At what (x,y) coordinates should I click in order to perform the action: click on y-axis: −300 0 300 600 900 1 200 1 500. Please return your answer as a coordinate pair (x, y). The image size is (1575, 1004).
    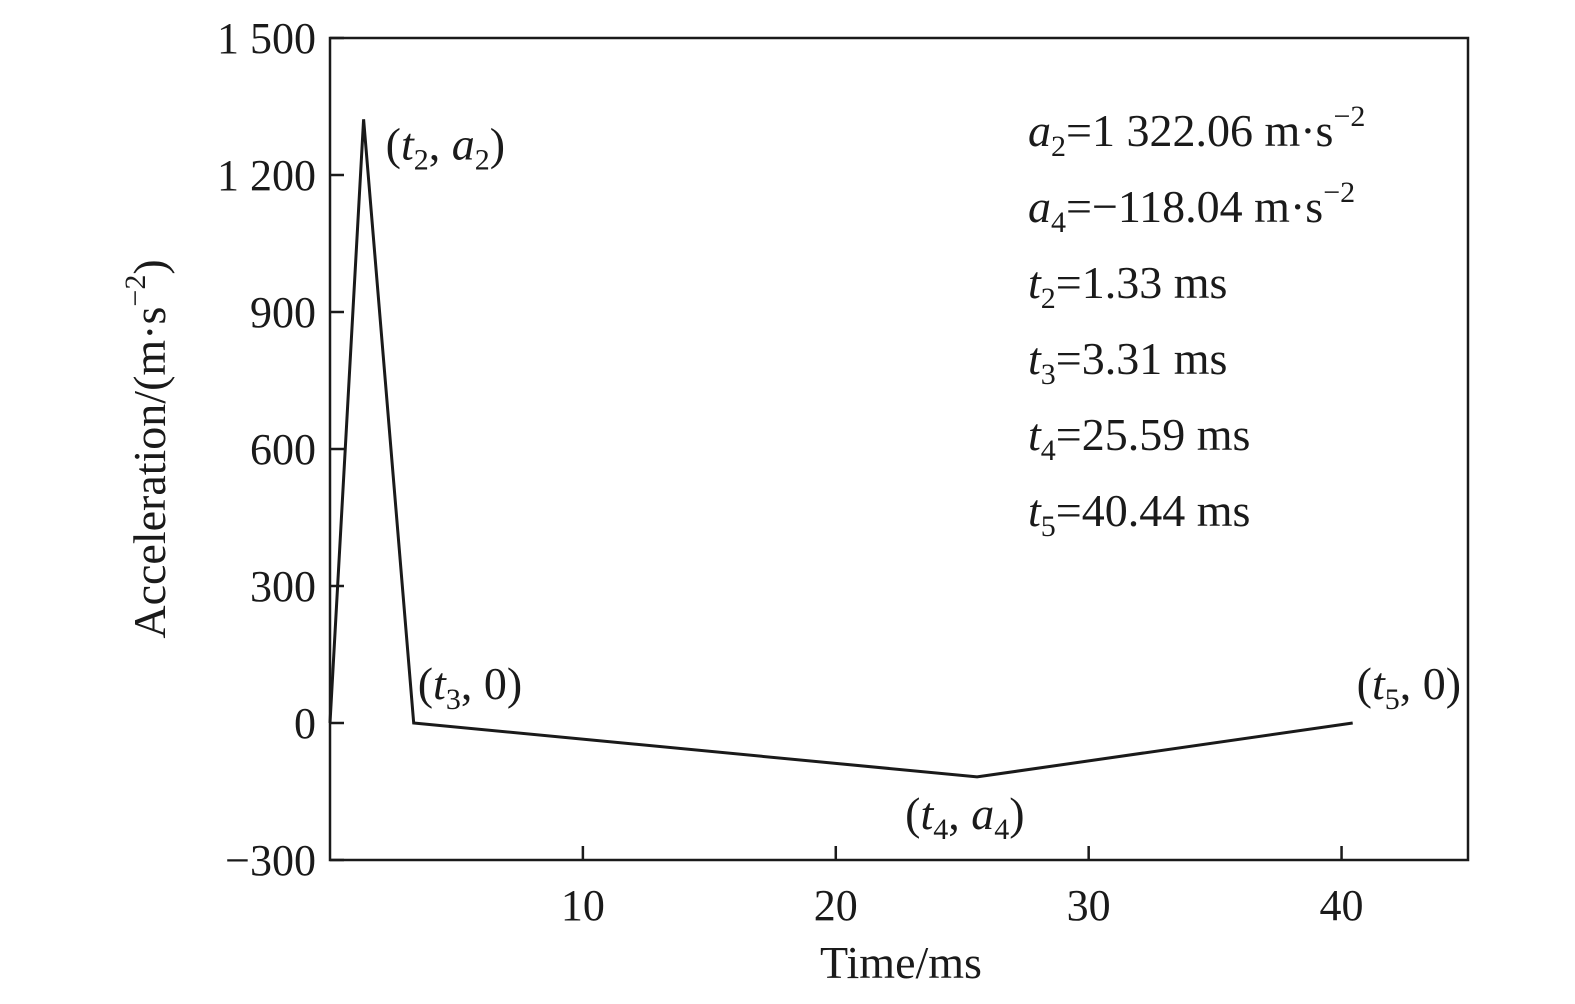
    Looking at the image, I should click on (280, 449).